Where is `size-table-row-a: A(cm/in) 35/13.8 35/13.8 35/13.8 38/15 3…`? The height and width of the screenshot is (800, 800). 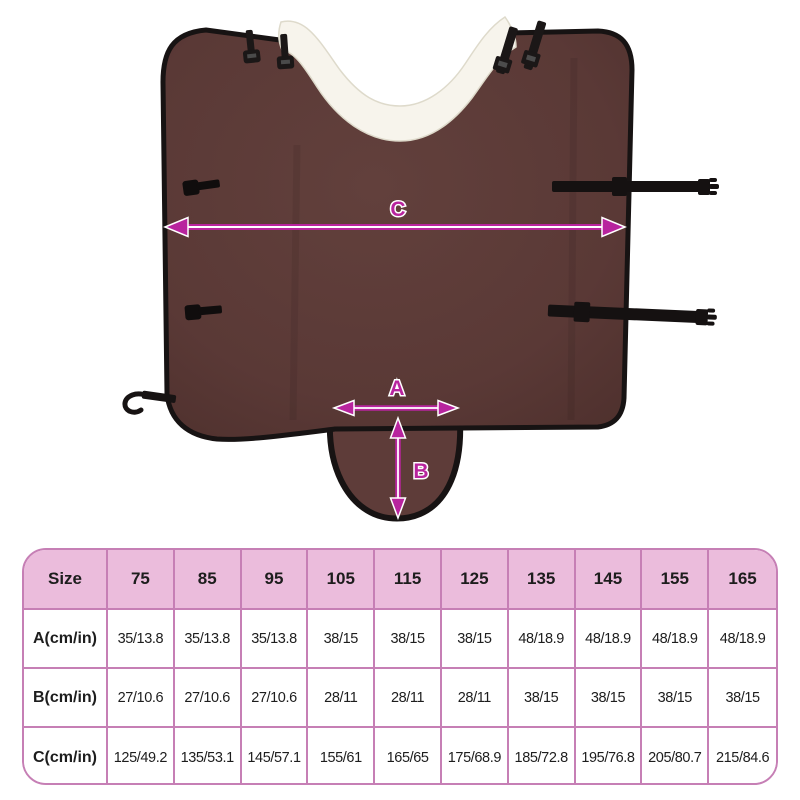
size-table-row-a: A(cm/in) 35/13.8 35/13.8 35/13.8 38/15 3… is located at coordinates (400, 639).